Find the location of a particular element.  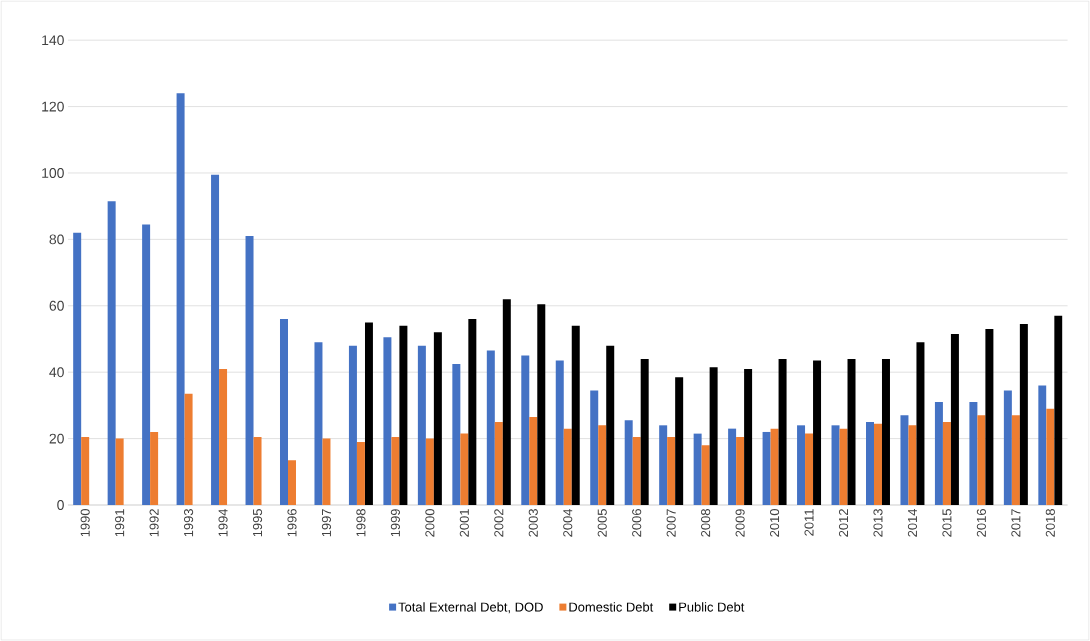

y-tick-label: 60 is located at coordinates (56, 305).